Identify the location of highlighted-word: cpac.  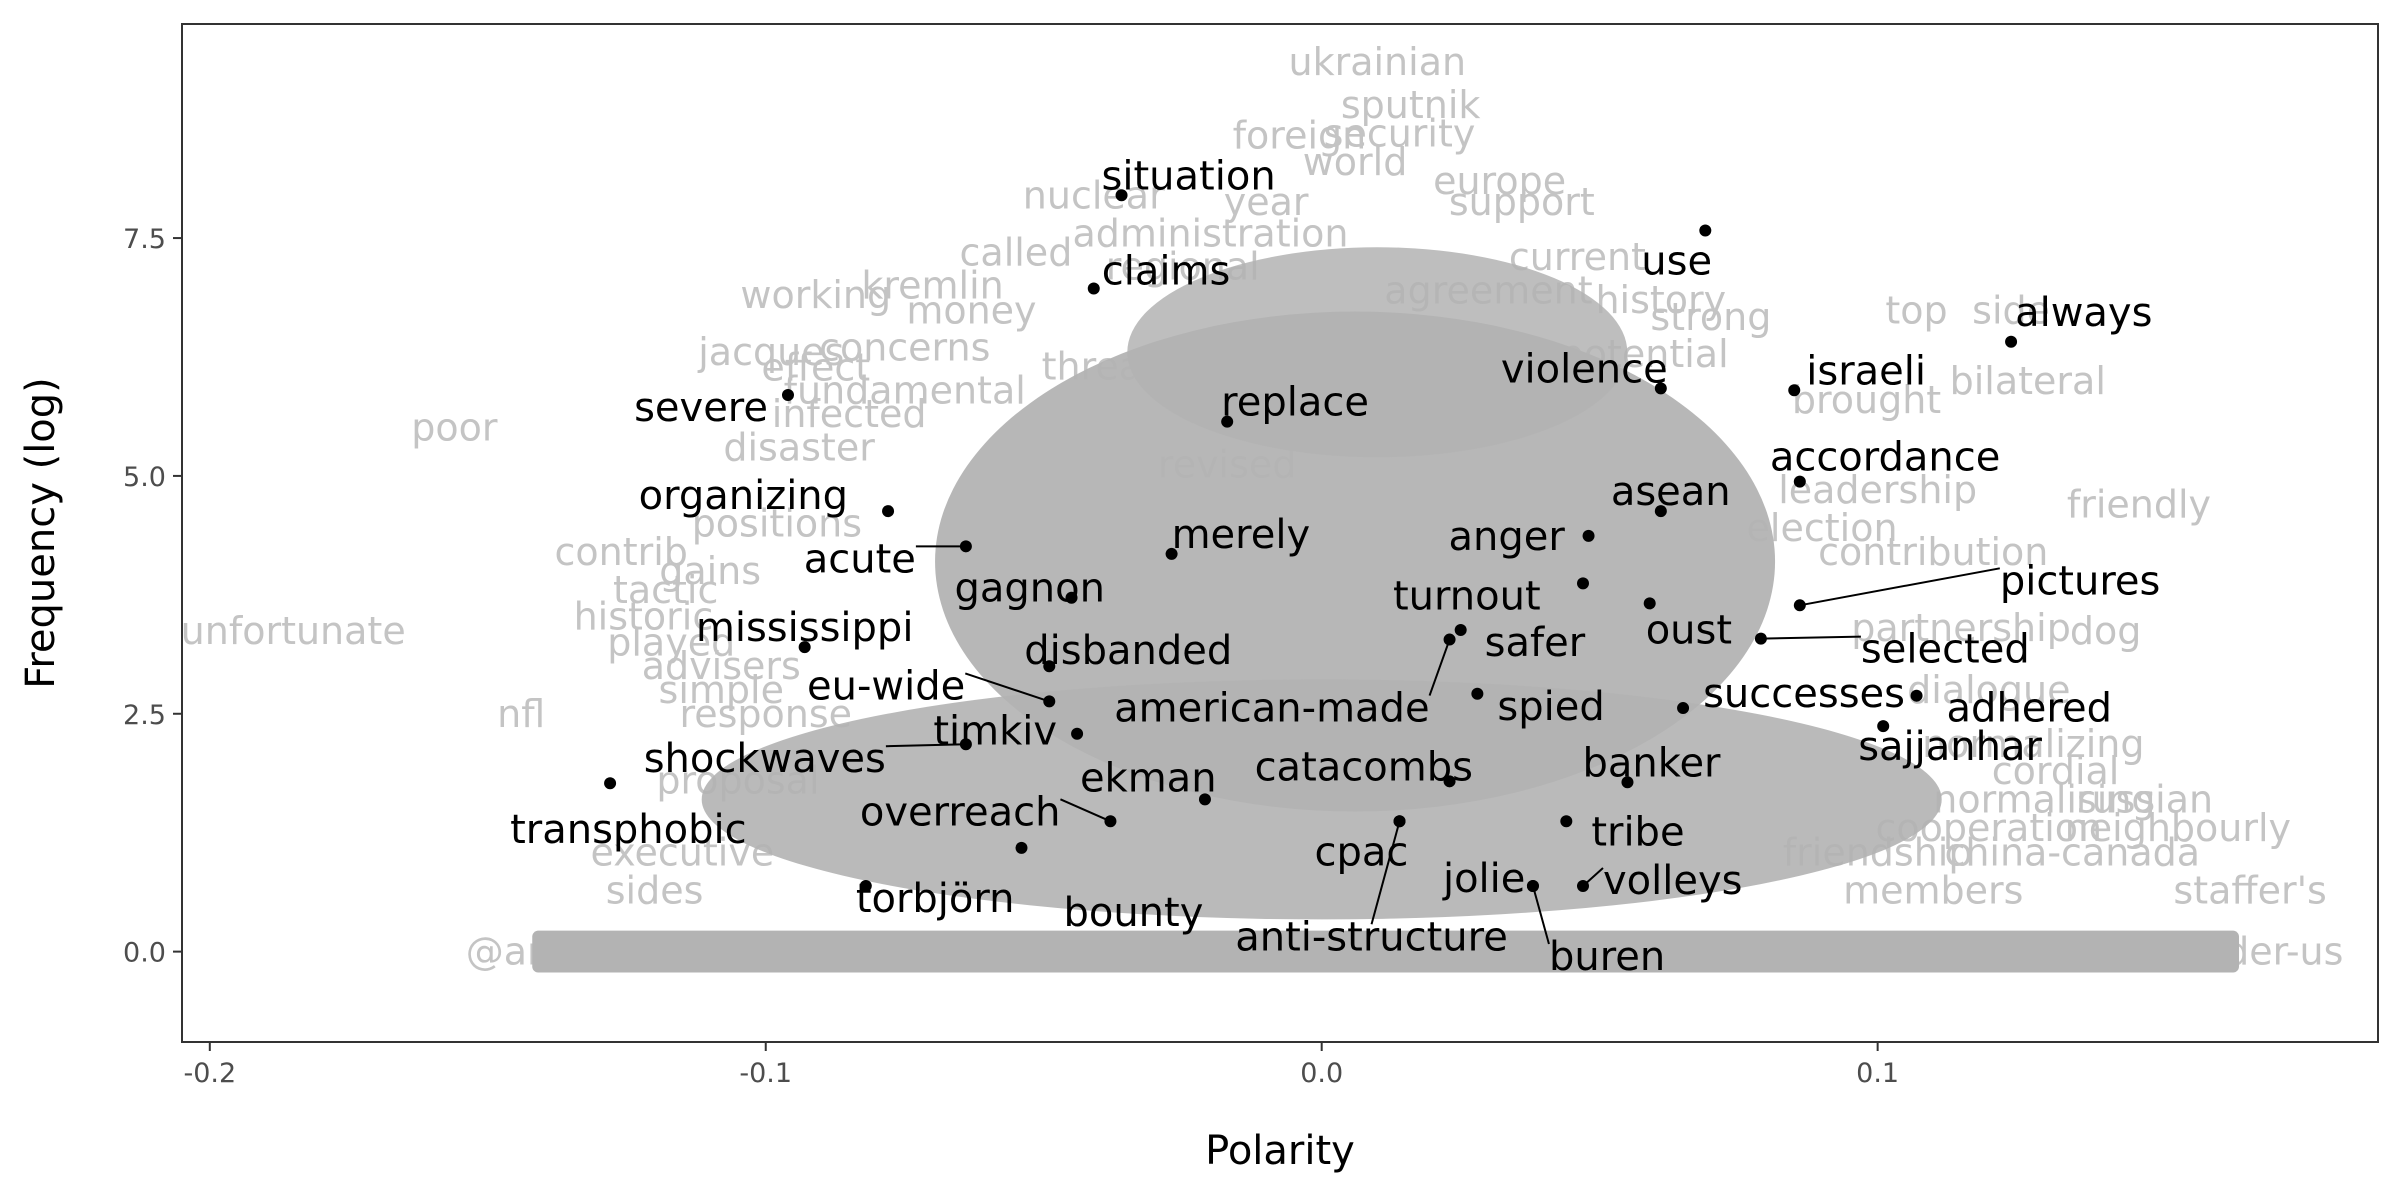
(1362, 852).